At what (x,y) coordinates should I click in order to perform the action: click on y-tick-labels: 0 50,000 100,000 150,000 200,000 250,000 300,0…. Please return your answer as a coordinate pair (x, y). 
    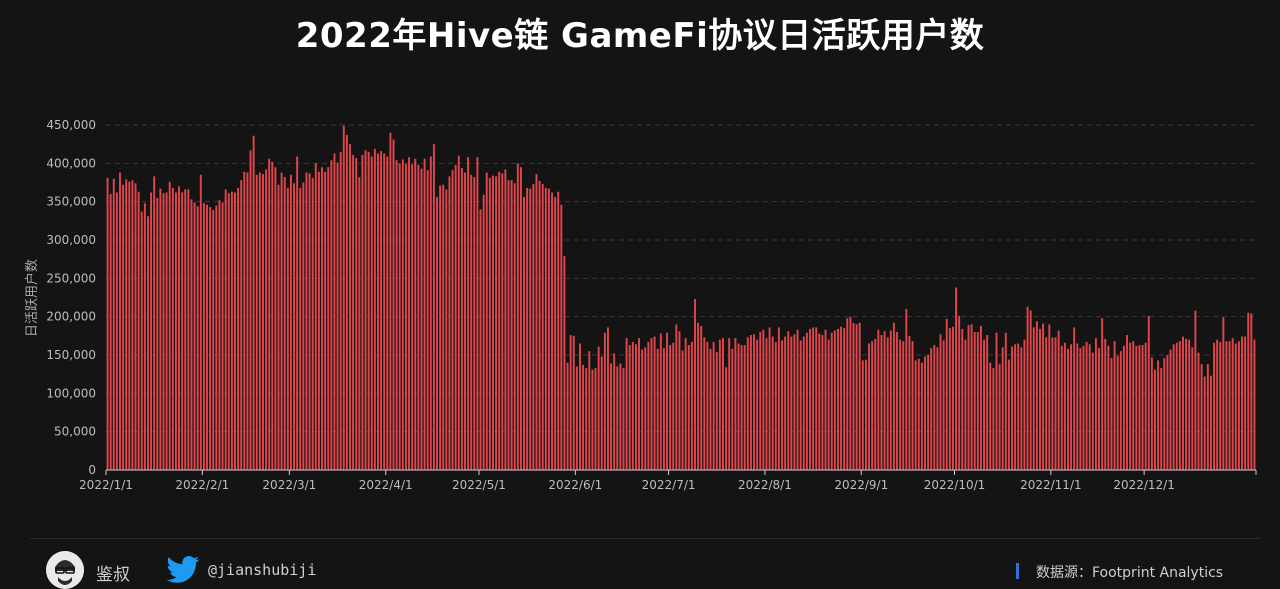
    Looking at the image, I should click on (71, 297).